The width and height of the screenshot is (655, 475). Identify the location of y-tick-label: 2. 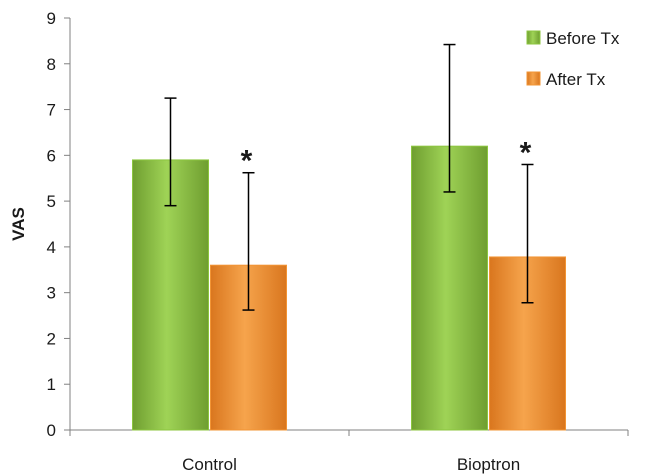
(51, 338).